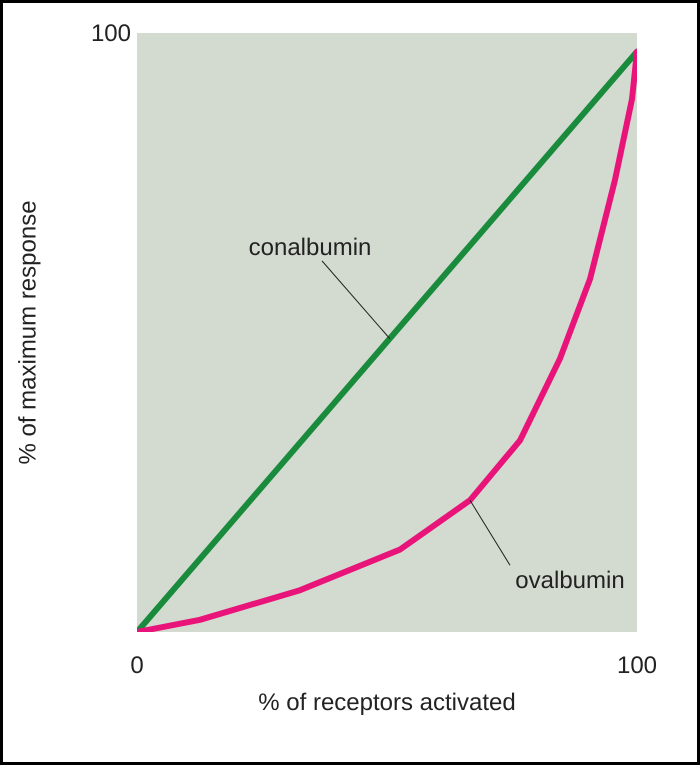 This screenshot has width=700, height=765. Describe the element at coordinates (110, 34) in the screenshot. I see `text: 100` at that location.